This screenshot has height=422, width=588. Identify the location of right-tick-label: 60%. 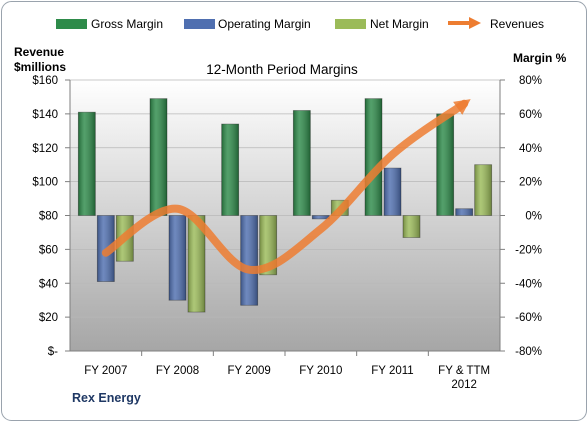
(530, 115).